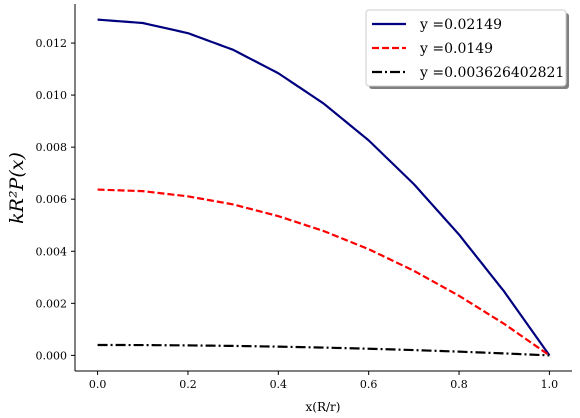 The image size is (580, 418). Describe the element at coordinates (456, 49) in the screenshot. I see `legend-label: y =0.0149` at that location.